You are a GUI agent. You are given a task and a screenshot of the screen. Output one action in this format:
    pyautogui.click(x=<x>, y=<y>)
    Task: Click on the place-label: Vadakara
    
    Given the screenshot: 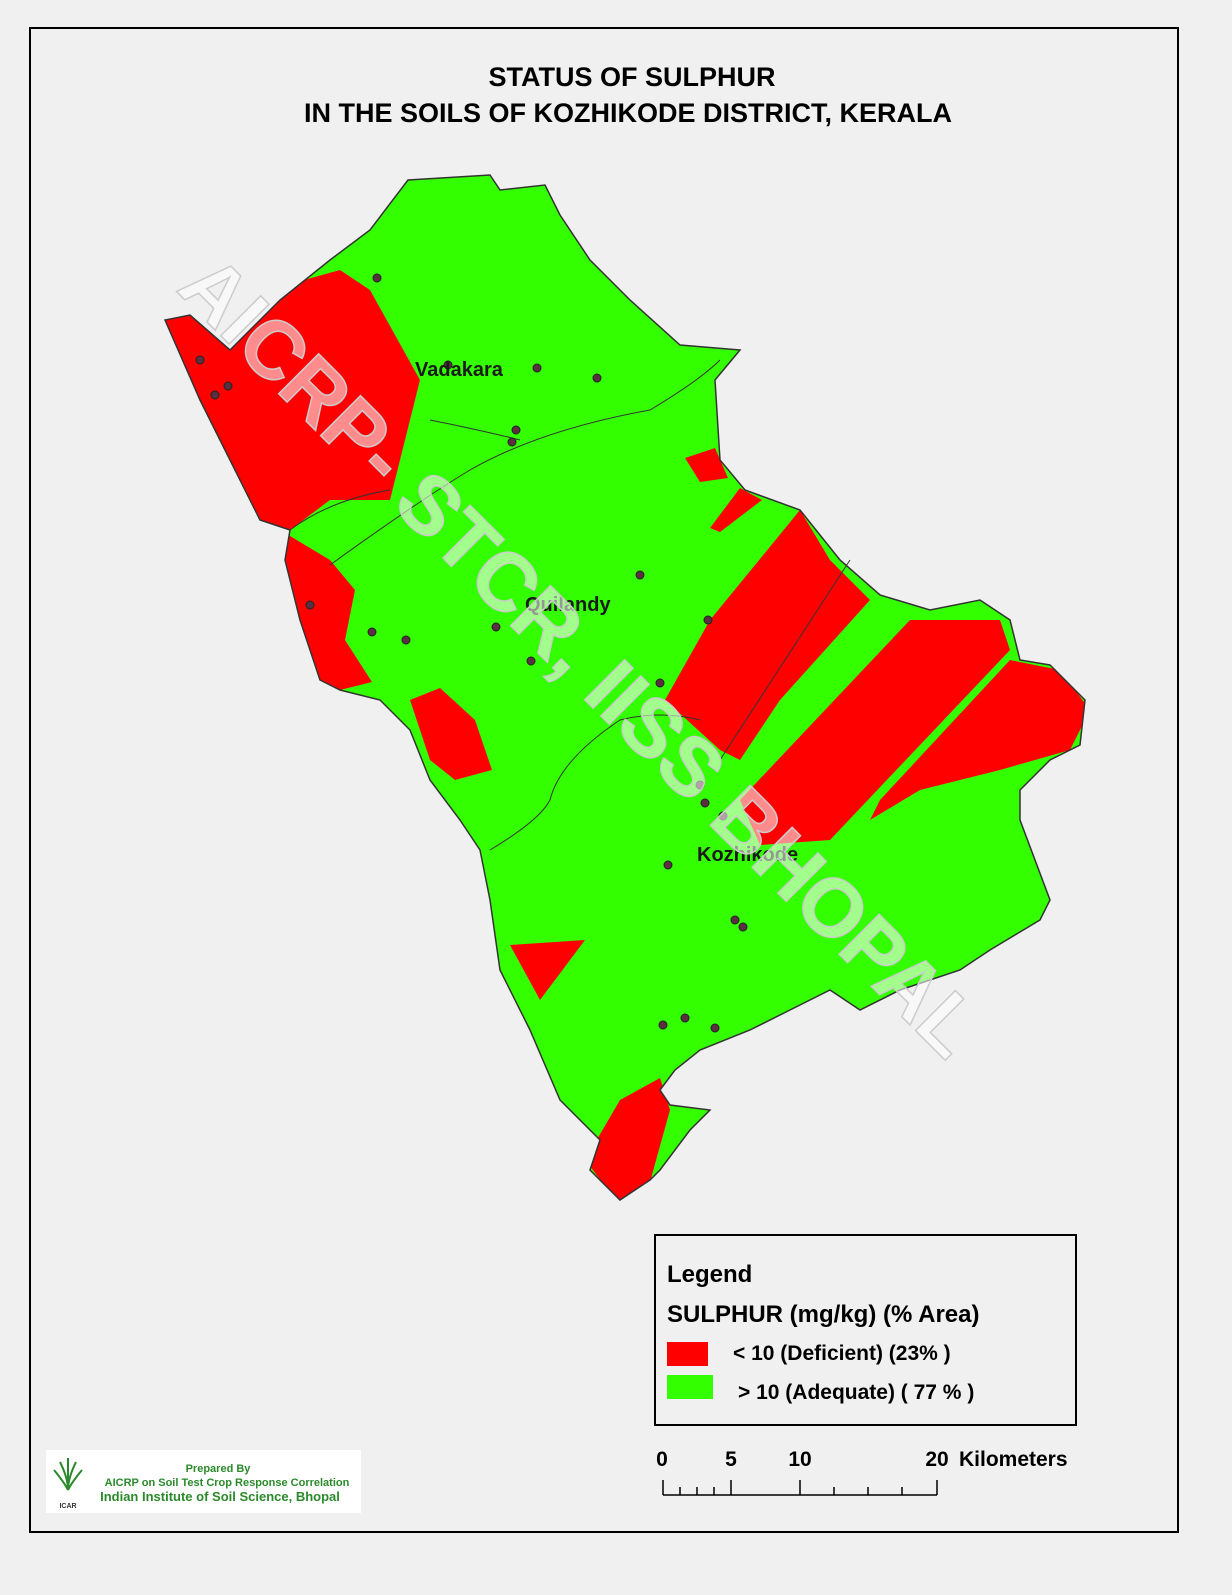 What is the action you would take?
    pyautogui.click(x=459, y=370)
    